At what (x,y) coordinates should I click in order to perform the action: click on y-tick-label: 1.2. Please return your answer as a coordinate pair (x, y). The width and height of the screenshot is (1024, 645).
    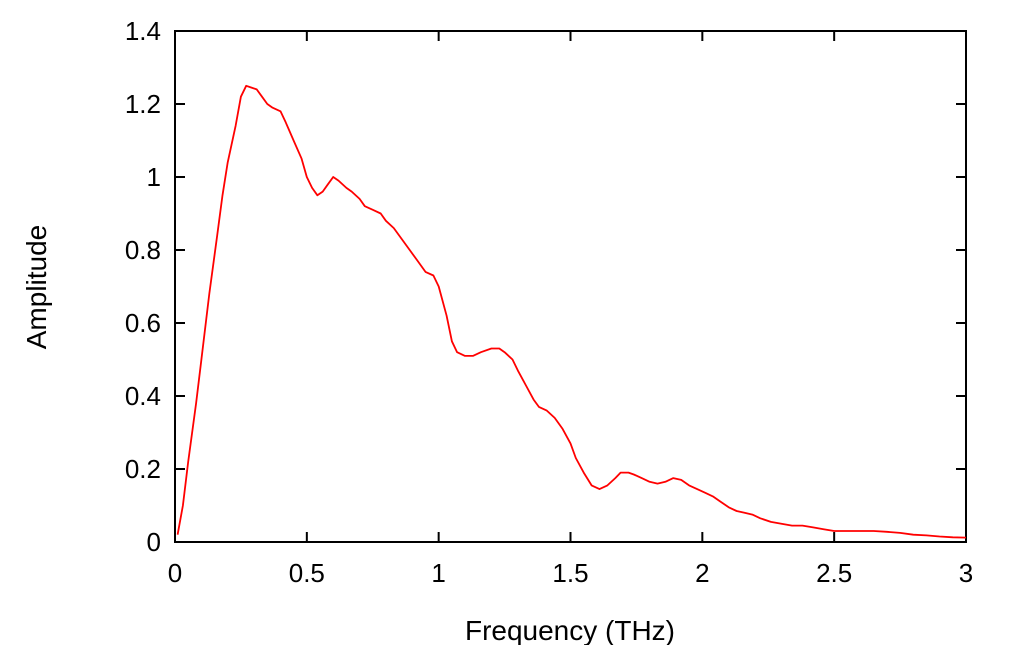
    Looking at the image, I should click on (143, 104).